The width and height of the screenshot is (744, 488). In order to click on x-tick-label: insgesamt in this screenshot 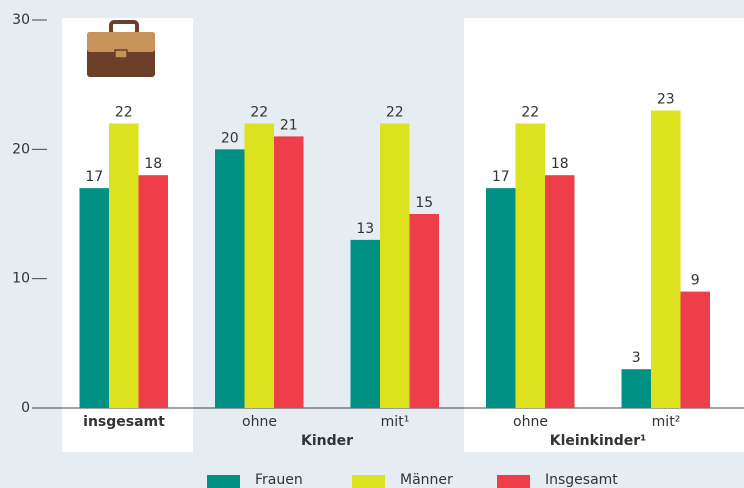, I will do `click(124, 422)`.